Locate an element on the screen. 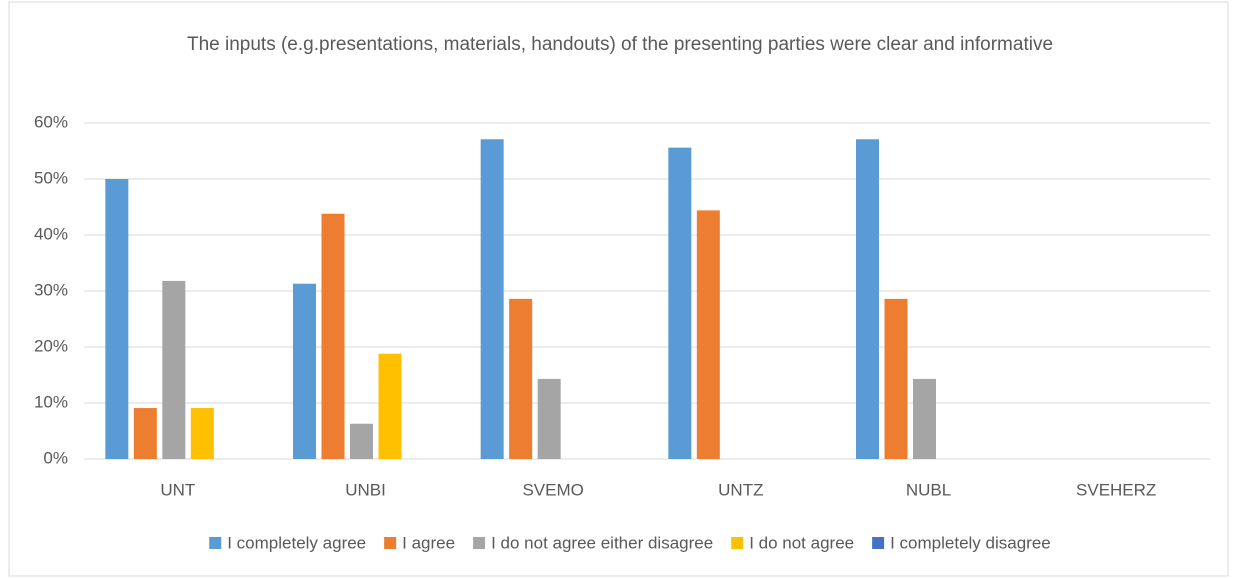  x-tick-label: UNT is located at coordinates (177, 489).